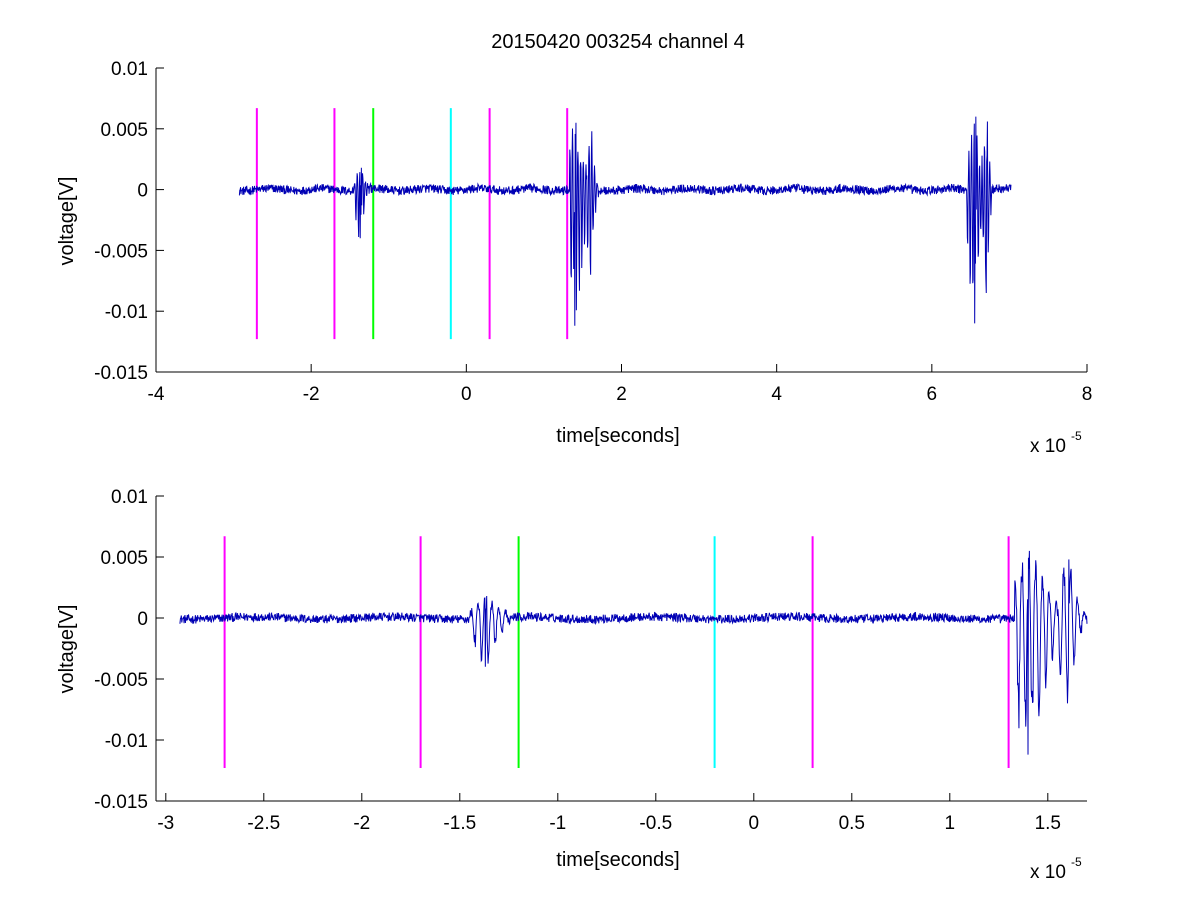 The height and width of the screenshot is (901, 1200). I want to click on bottom-y-tick-label: -0.01, so click(126, 741).